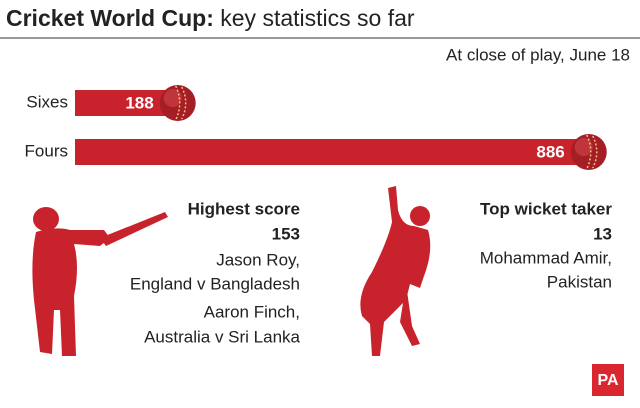 The width and height of the screenshot is (640, 408). What do you see at coordinates (546, 257) in the screenshot?
I see `panel-line: Mohammad Amir,` at bounding box center [546, 257].